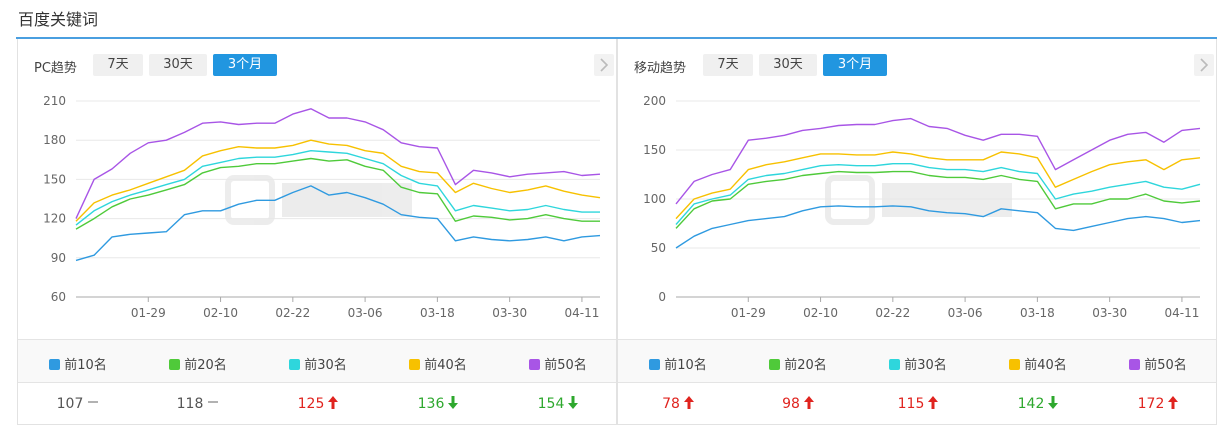 The width and height of the screenshot is (1217, 431). What do you see at coordinates (58, 258) in the screenshot?
I see `y-tick-label: 90` at bounding box center [58, 258].